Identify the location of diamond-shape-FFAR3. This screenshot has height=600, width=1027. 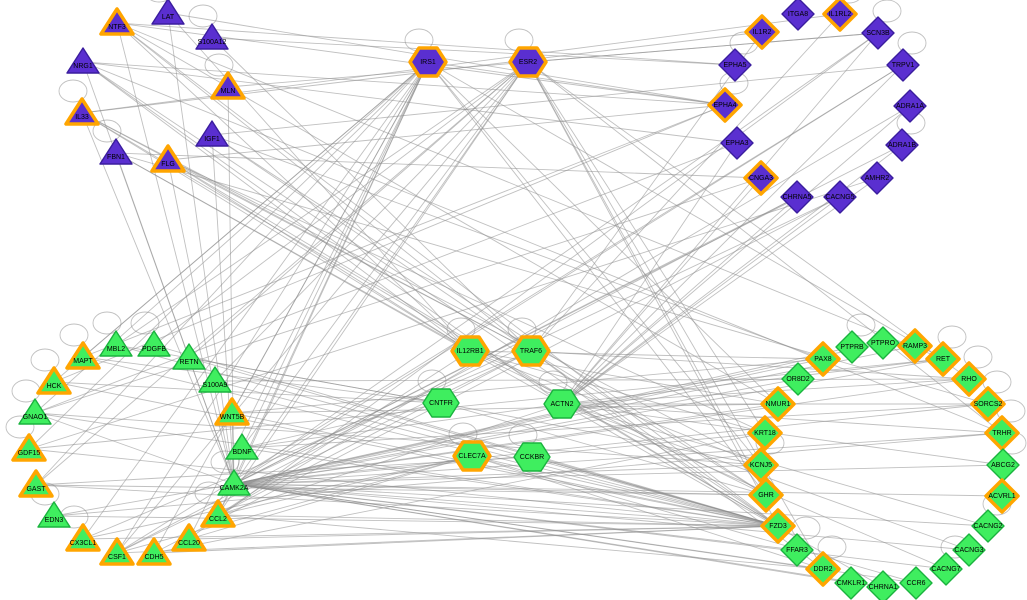
(797, 550).